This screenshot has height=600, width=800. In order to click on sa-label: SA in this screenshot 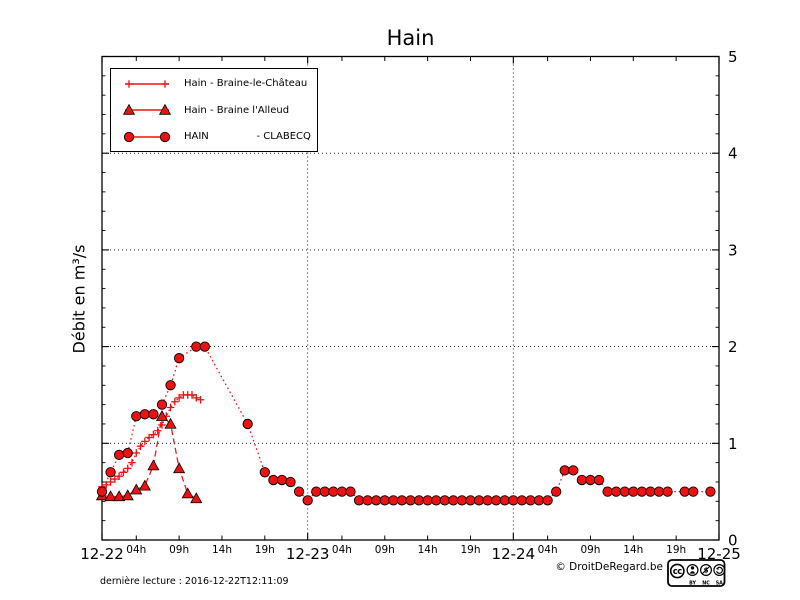, I will do `click(719, 583)`.